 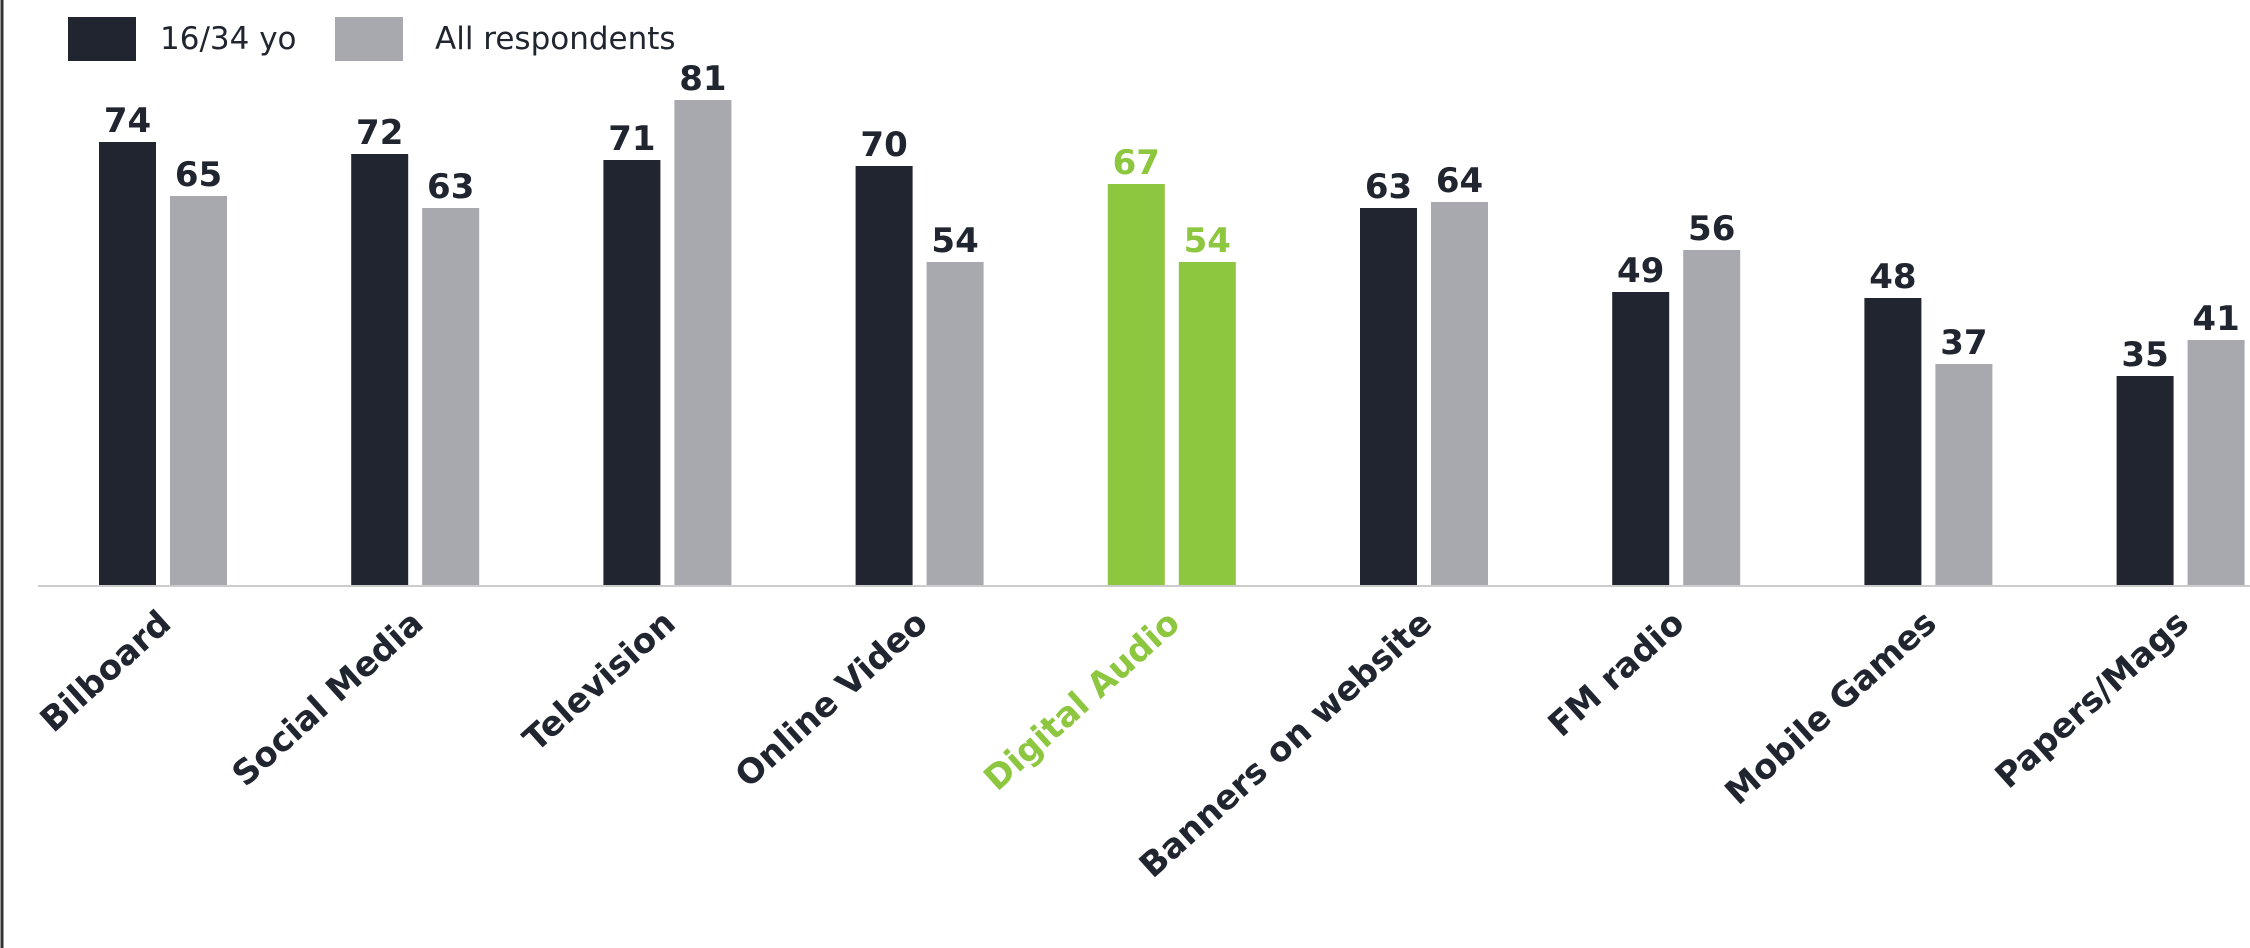 I want to click on legend-label-series-1: 16/34 yo, so click(x=228, y=39).